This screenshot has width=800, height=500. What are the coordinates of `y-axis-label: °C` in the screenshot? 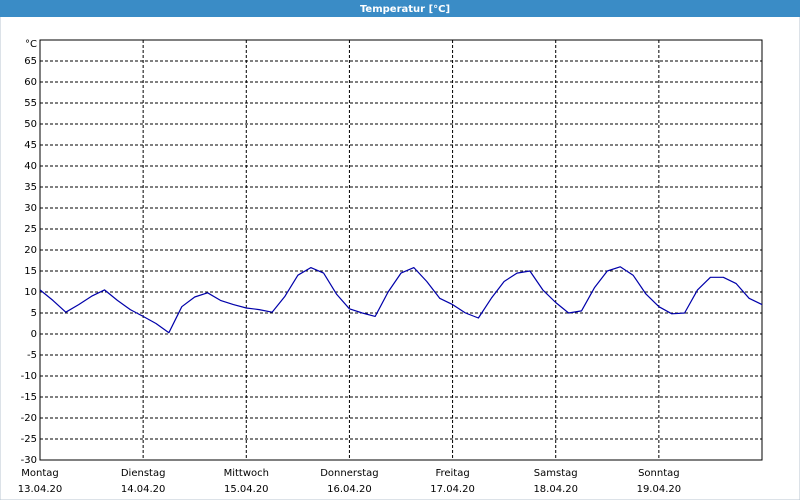 It's located at (31, 44).